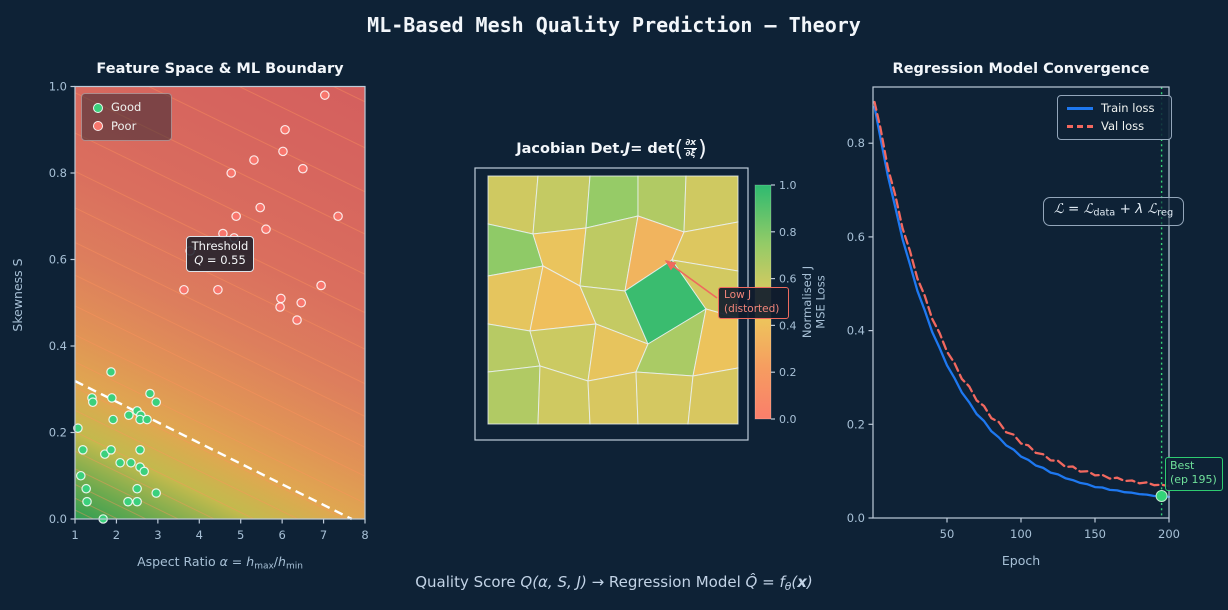 Image resolution: width=1228 pixels, height=610 pixels. I want to click on convergence-ylabel: MSE Loss, so click(821, 301).